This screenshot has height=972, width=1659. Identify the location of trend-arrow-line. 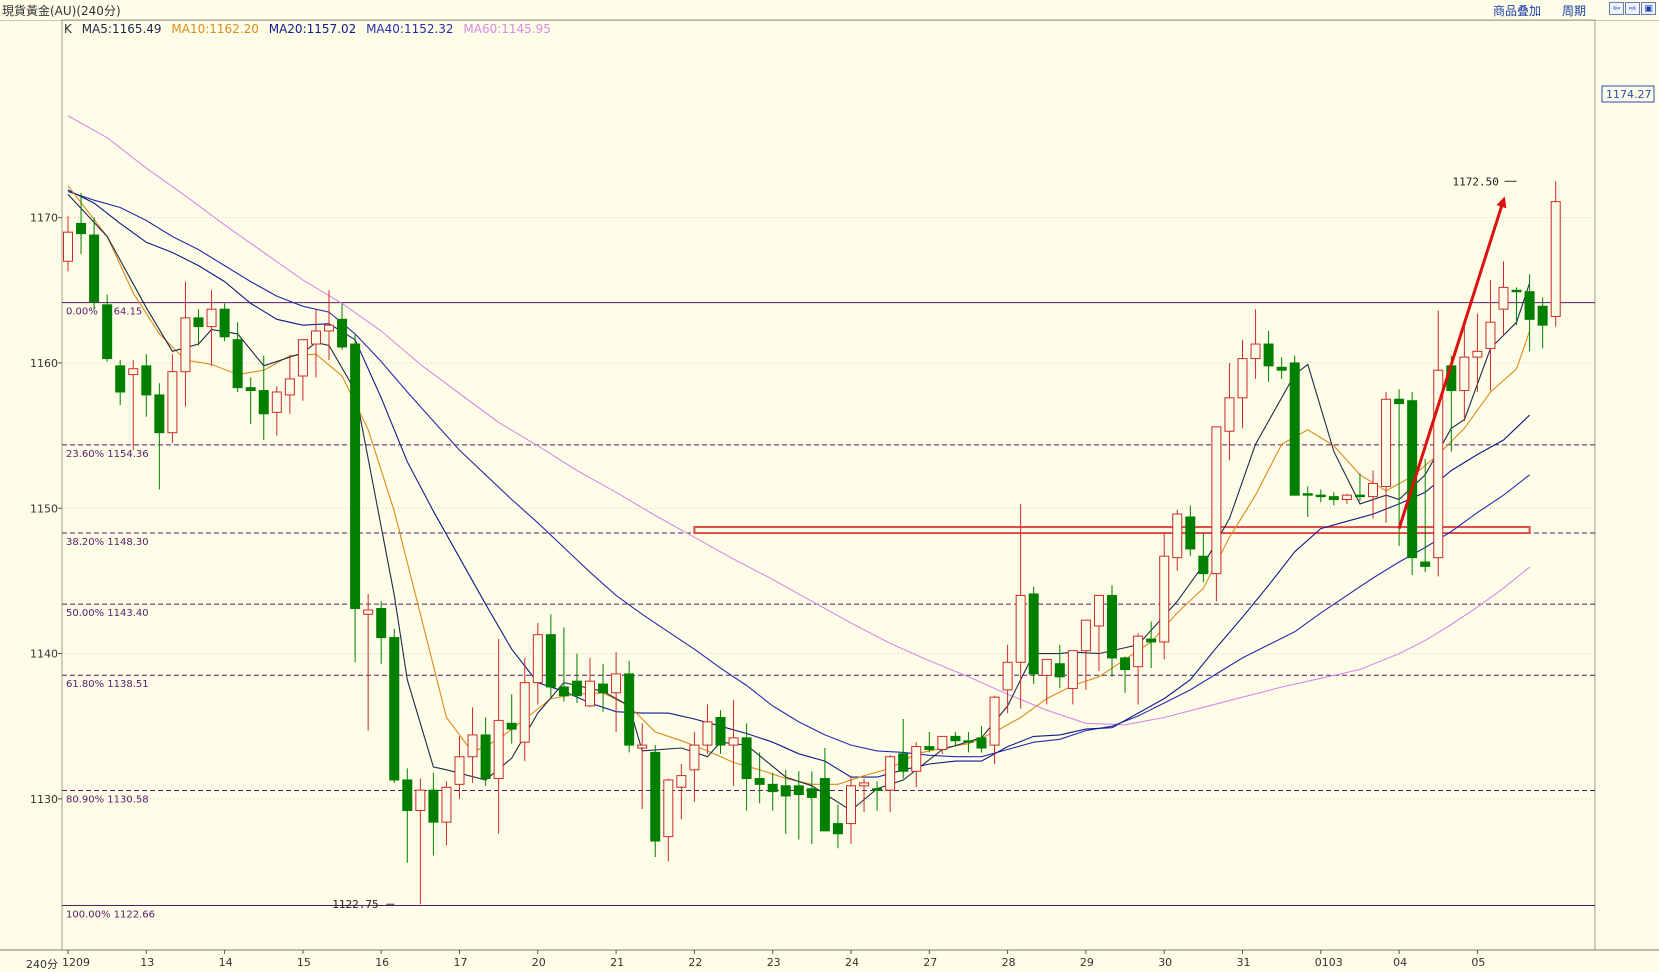
(1451, 364).